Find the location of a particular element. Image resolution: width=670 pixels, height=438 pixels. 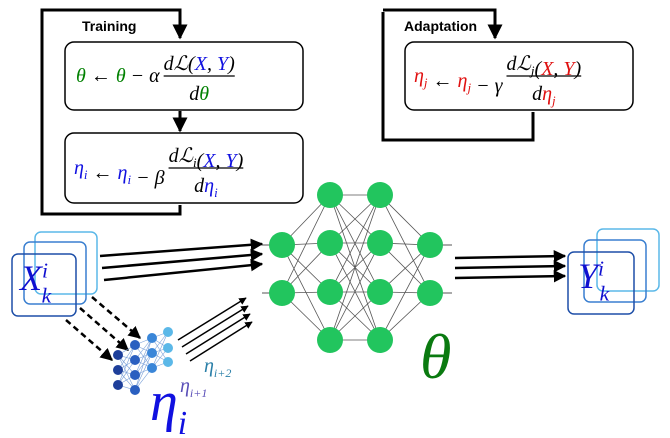

input-symbol: Xi k is located at coordinates (35, 283).